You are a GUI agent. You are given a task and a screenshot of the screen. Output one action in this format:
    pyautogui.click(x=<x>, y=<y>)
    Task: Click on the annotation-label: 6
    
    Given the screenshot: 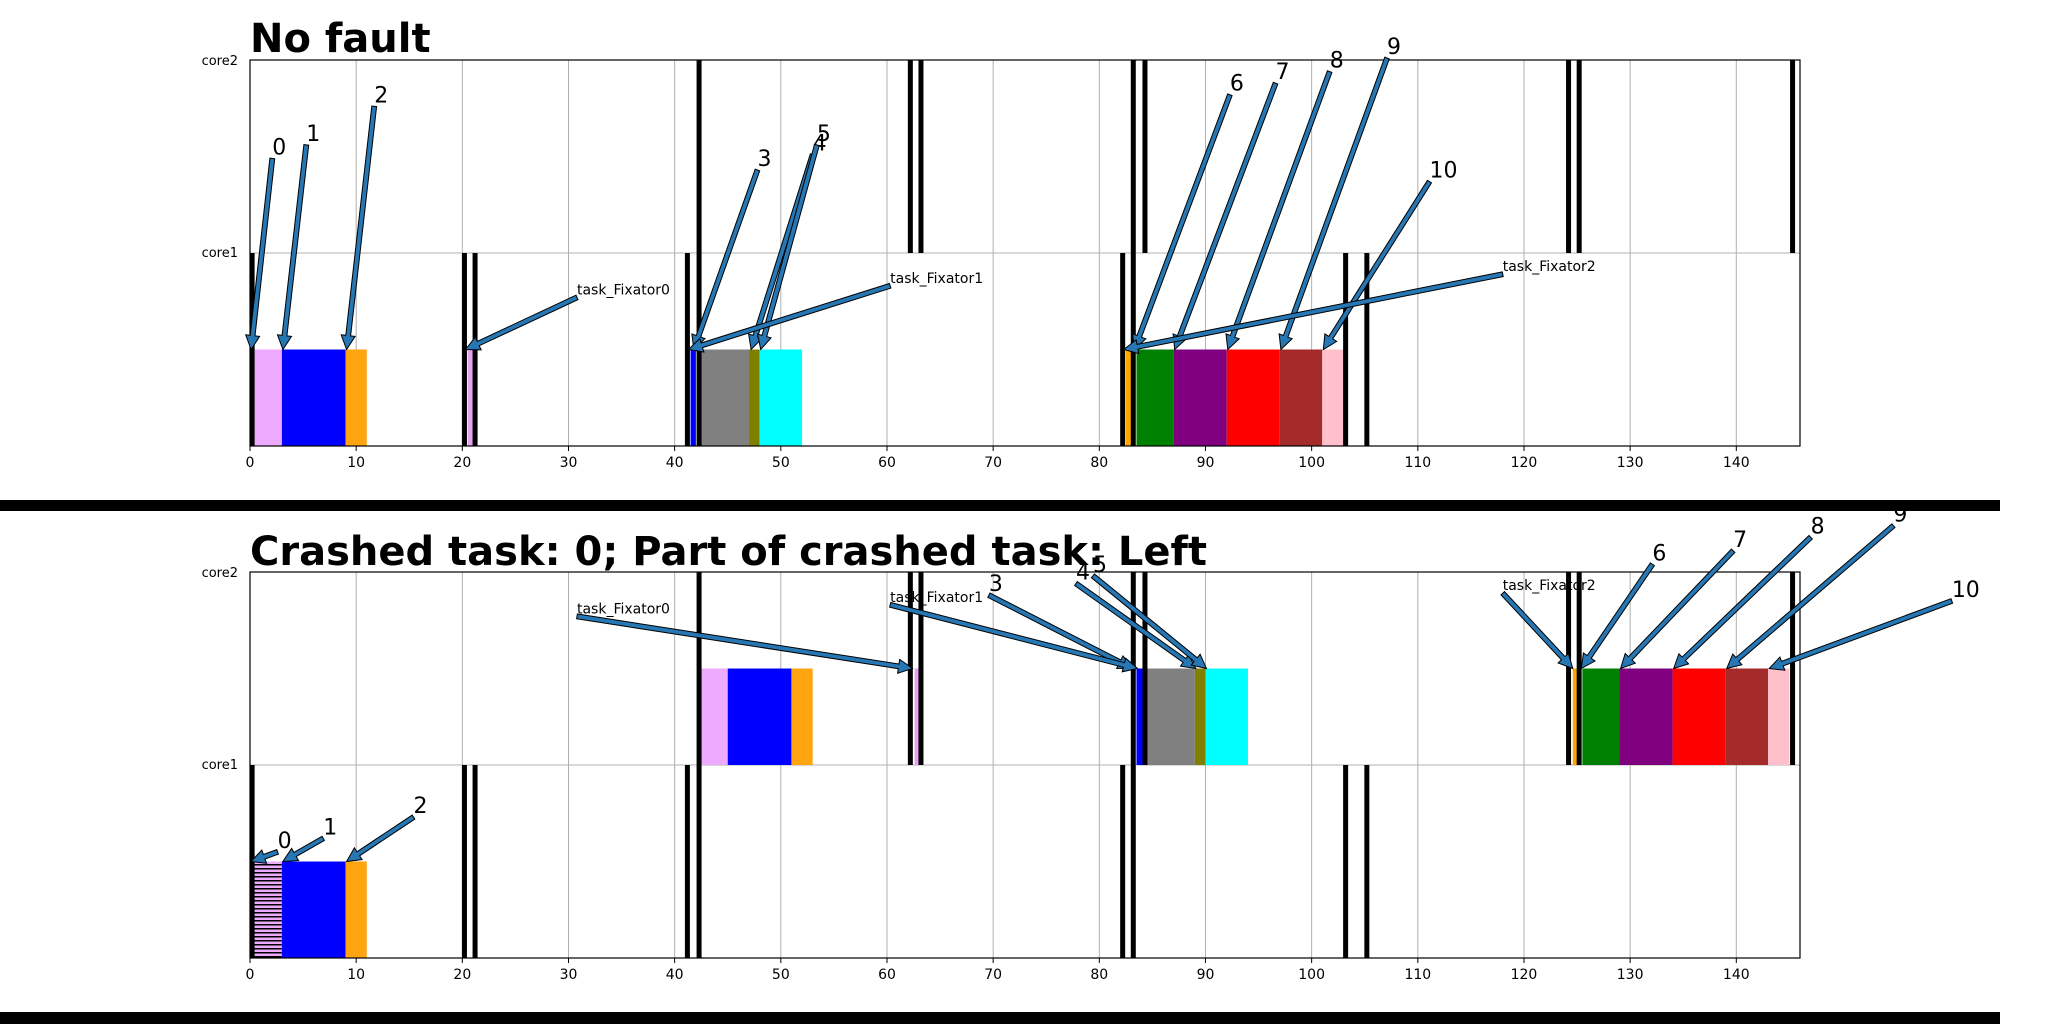 What is the action you would take?
    pyautogui.click(x=1237, y=84)
    